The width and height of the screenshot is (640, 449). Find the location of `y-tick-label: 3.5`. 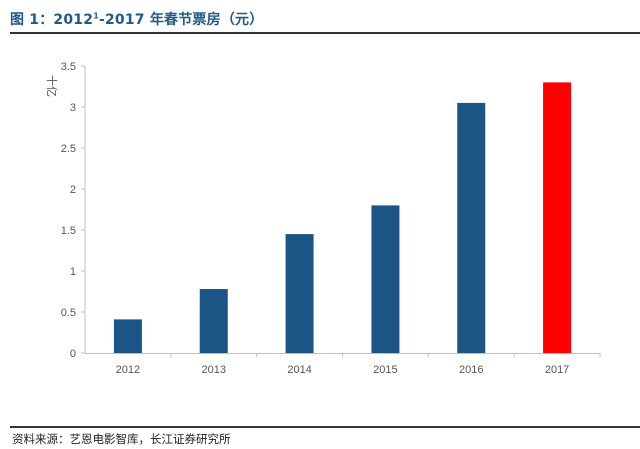

y-tick-label: 3.5 is located at coordinates (68, 67).